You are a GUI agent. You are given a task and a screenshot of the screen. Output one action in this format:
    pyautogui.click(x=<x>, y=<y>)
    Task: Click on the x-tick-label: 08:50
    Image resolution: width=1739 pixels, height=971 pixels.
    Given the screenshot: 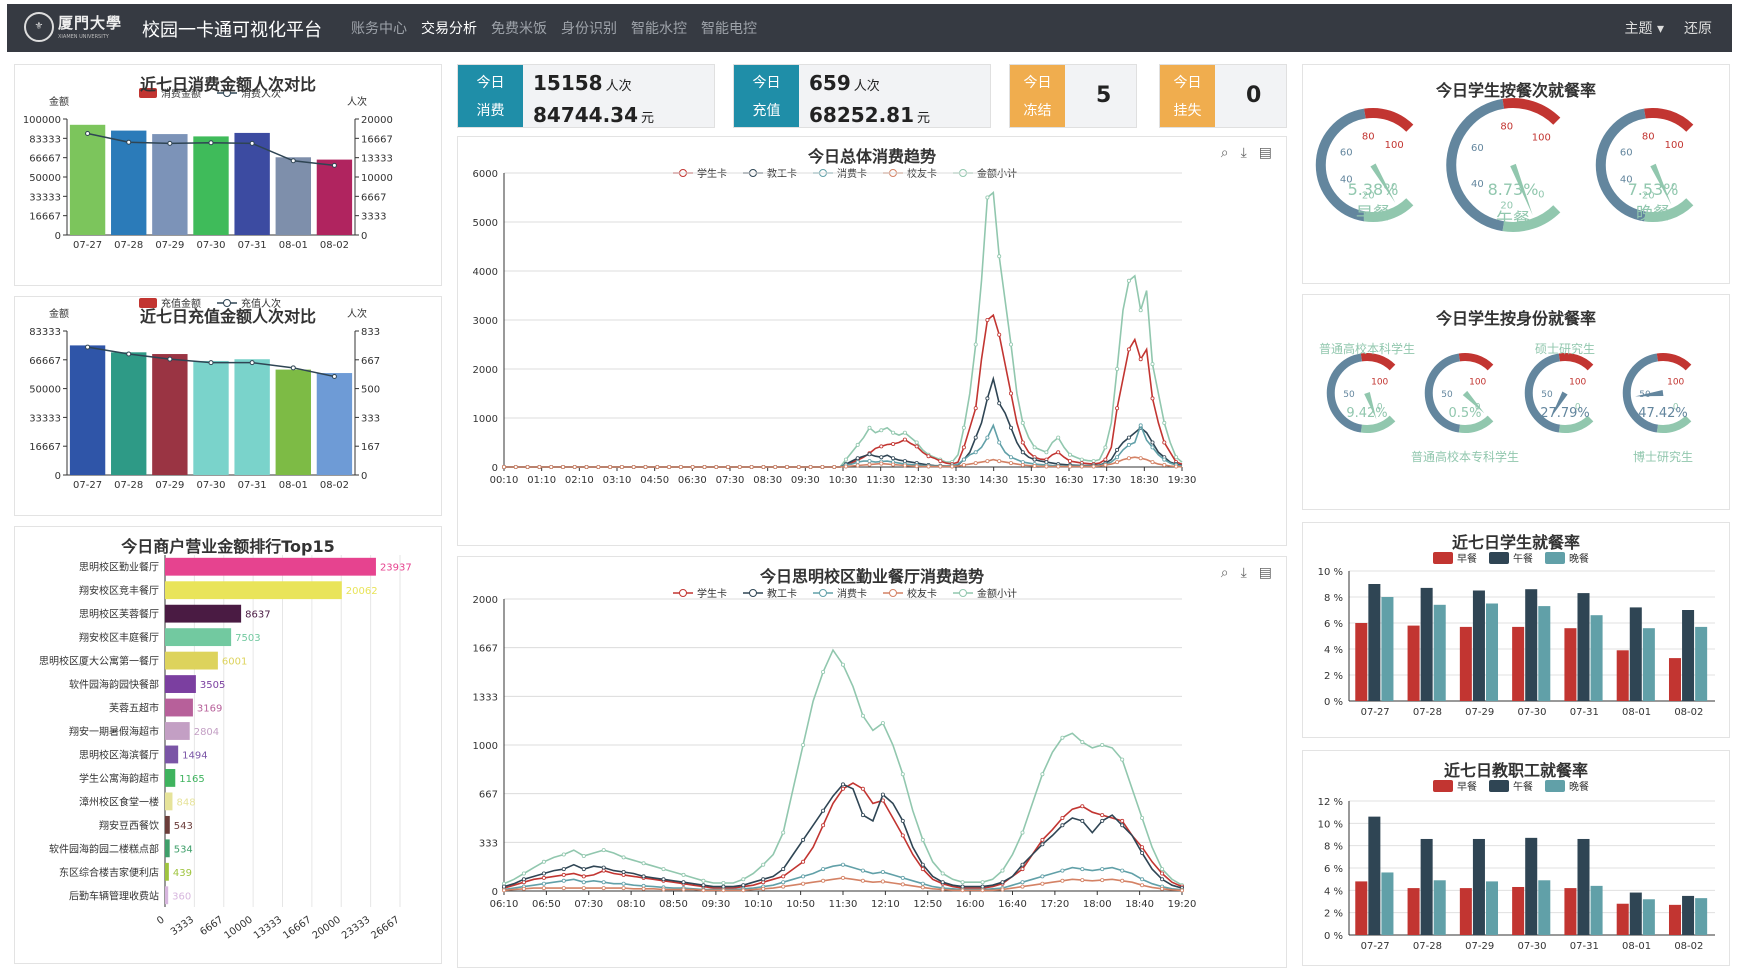 What is the action you would take?
    pyautogui.click(x=673, y=904)
    